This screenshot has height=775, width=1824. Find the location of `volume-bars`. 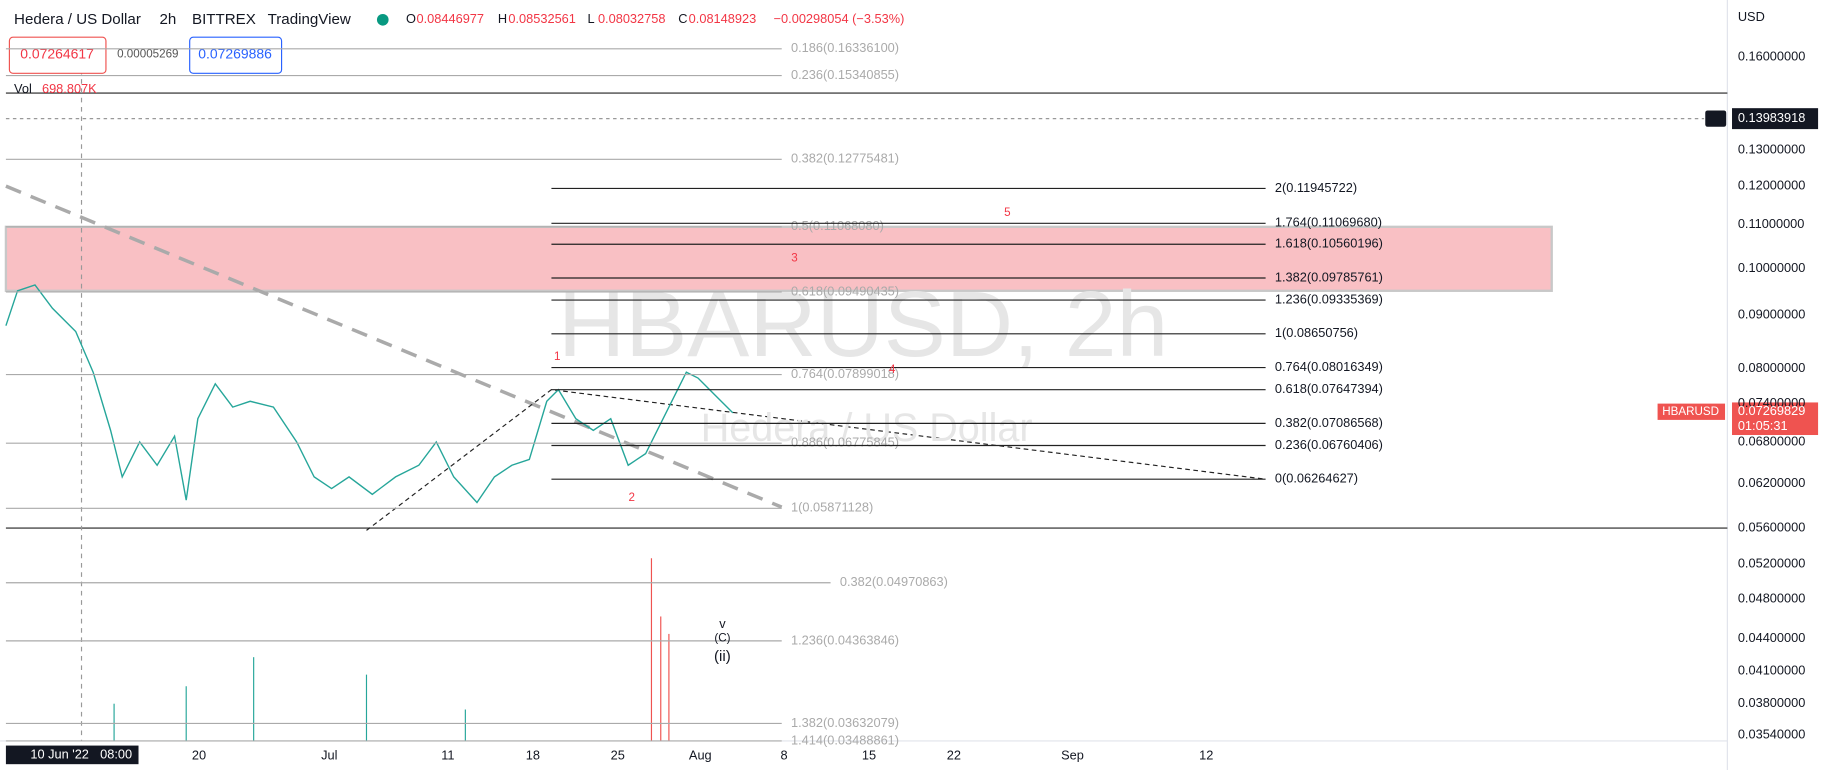

volume-bars is located at coordinates (391, 649).